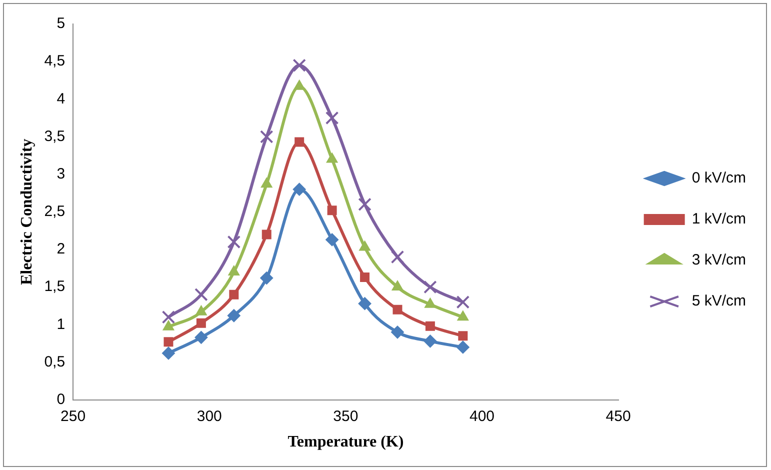  Describe the element at coordinates (55, 61) in the screenshot. I see `y-tick-label: 4,5` at that location.